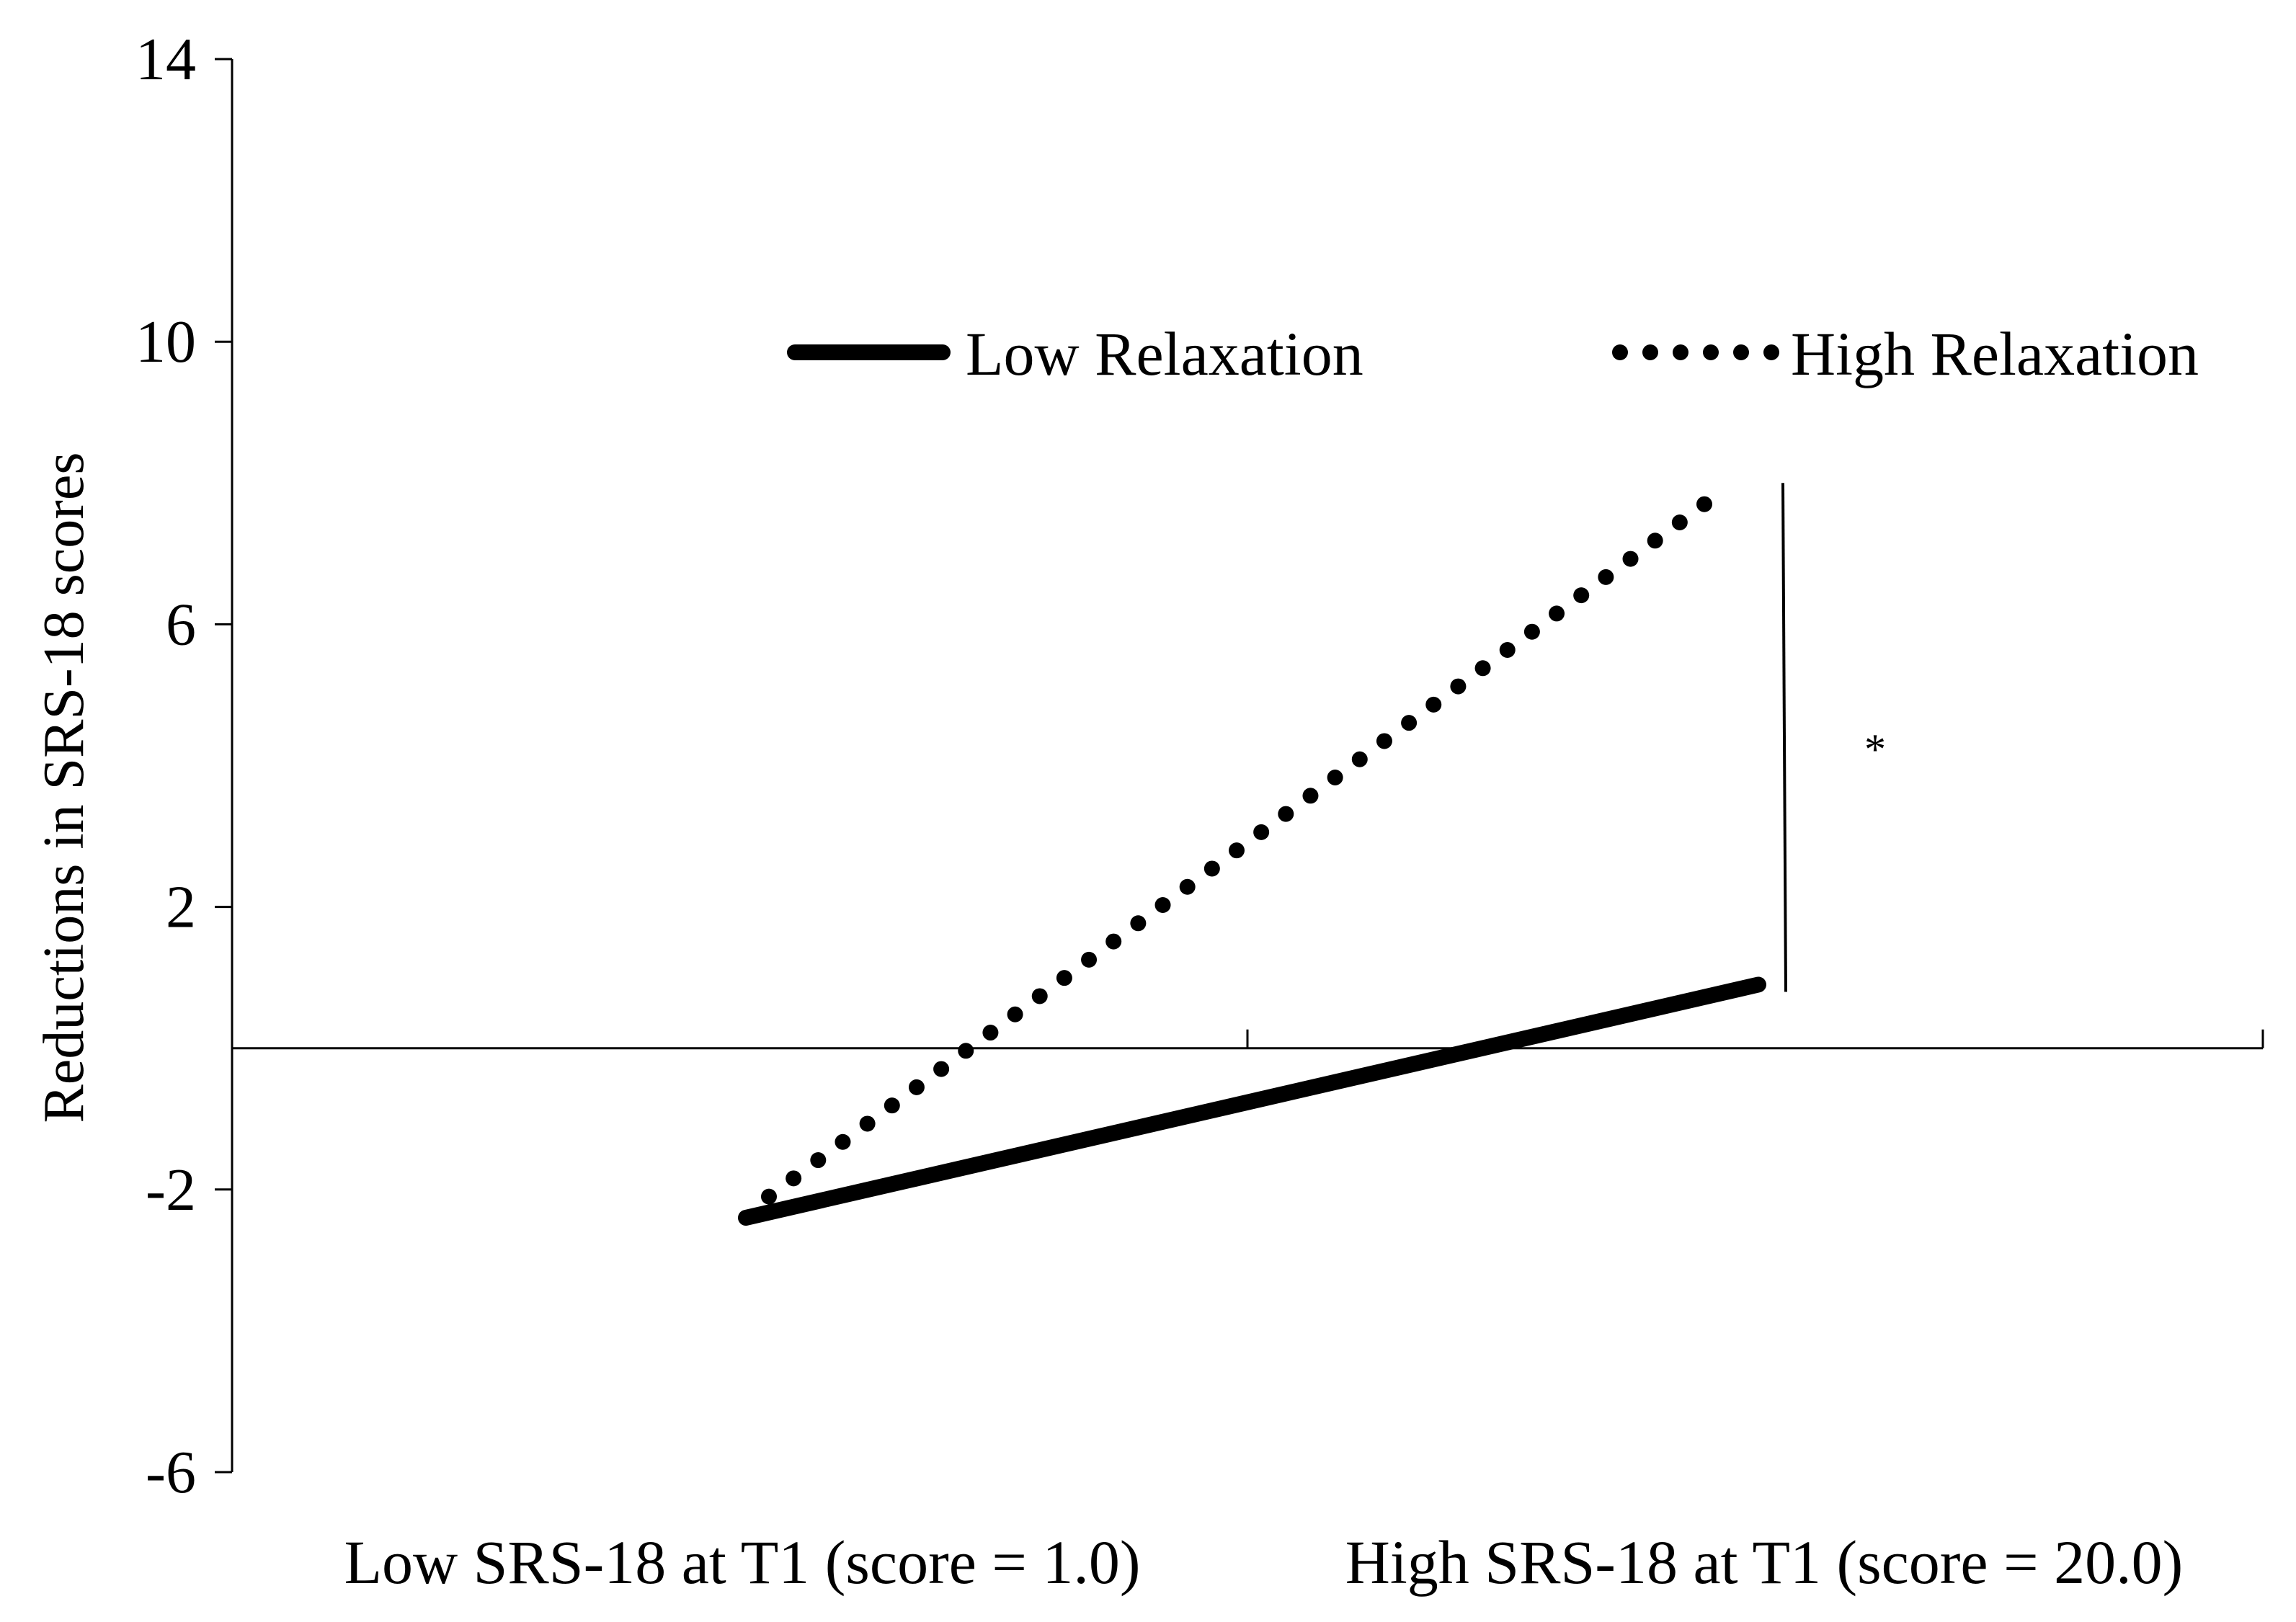 The height and width of the screenshot is (1622, 2296). I want to click on y-axis-title: Reductions in SRS-18 scores, so click(64, 787).